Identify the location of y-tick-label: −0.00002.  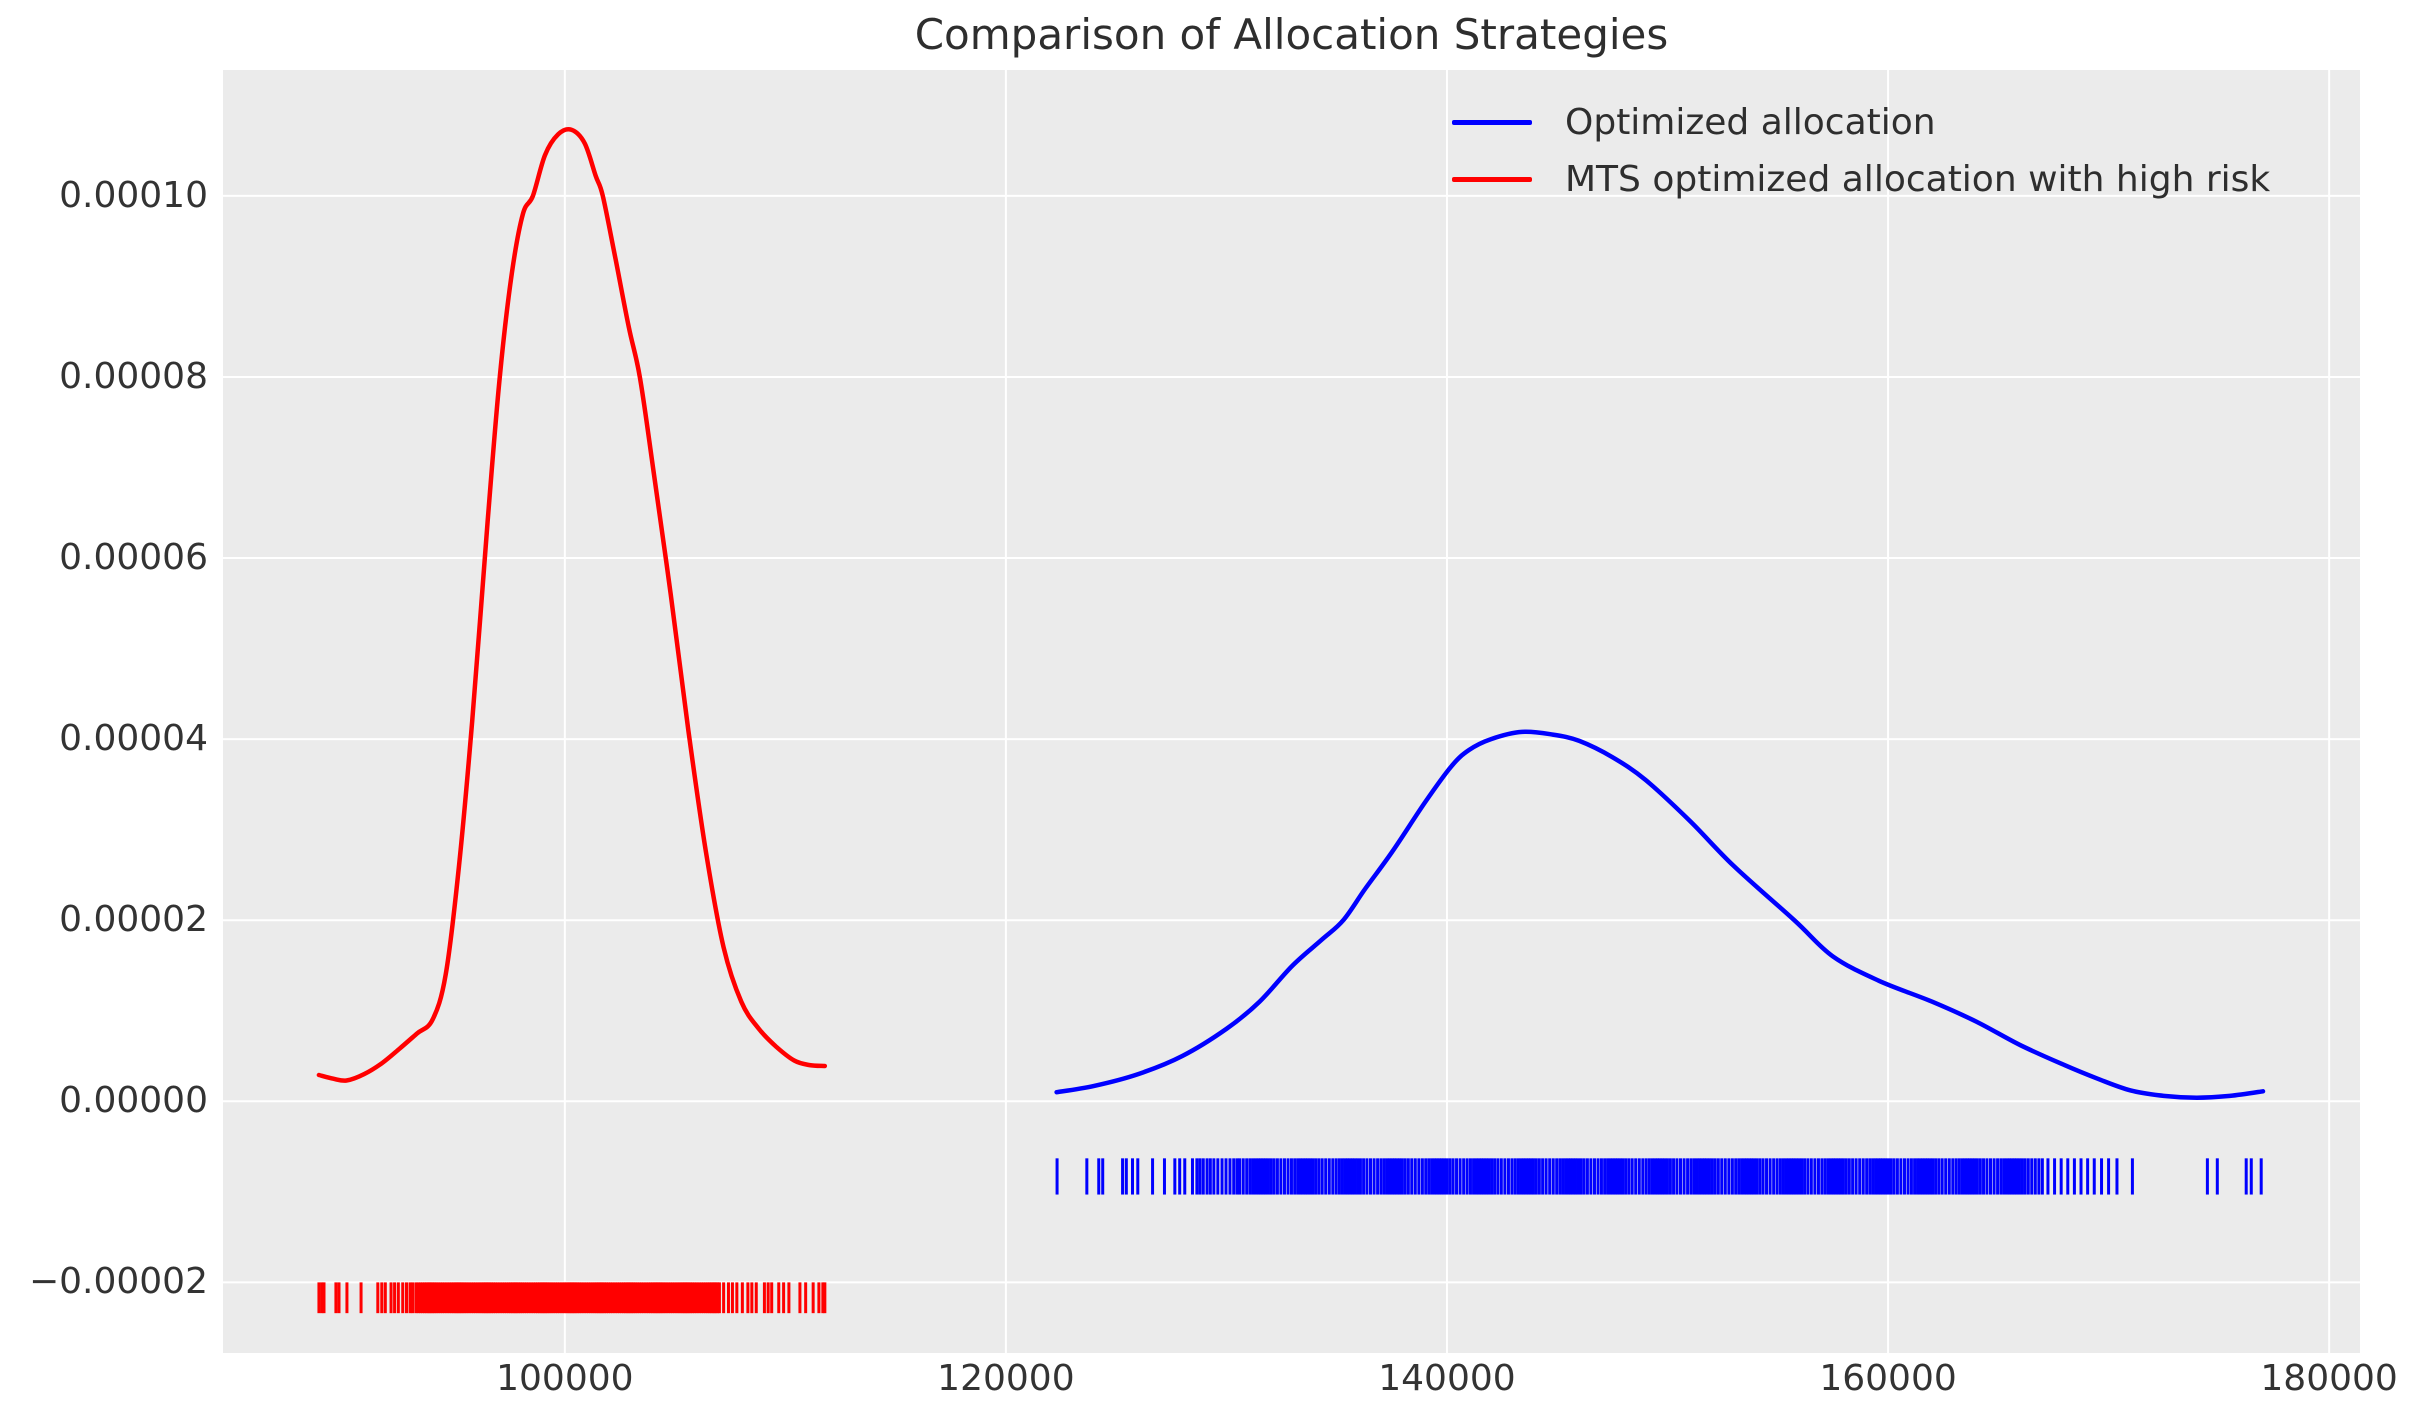
(118, 1282).